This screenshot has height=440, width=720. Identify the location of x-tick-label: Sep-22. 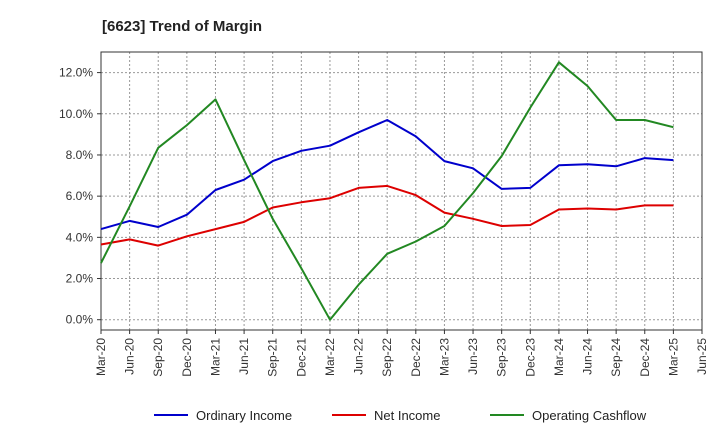
(387, 357).